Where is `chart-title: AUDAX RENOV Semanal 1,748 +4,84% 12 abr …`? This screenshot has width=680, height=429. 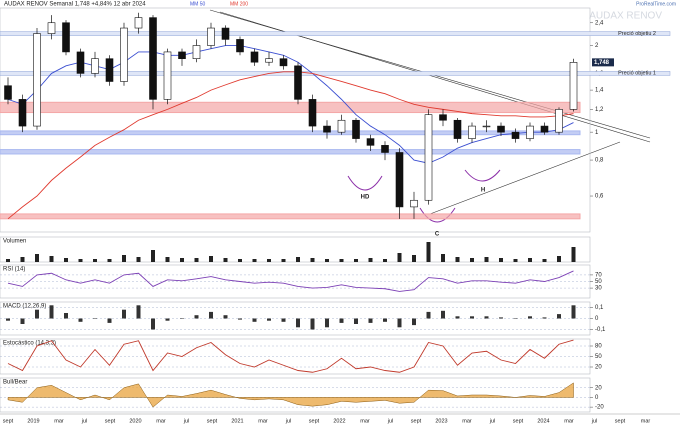
chart-title: AUDAX RENOV Semanal 1,748 +4,84% 12 abr … is located at coordinates (75, 5).